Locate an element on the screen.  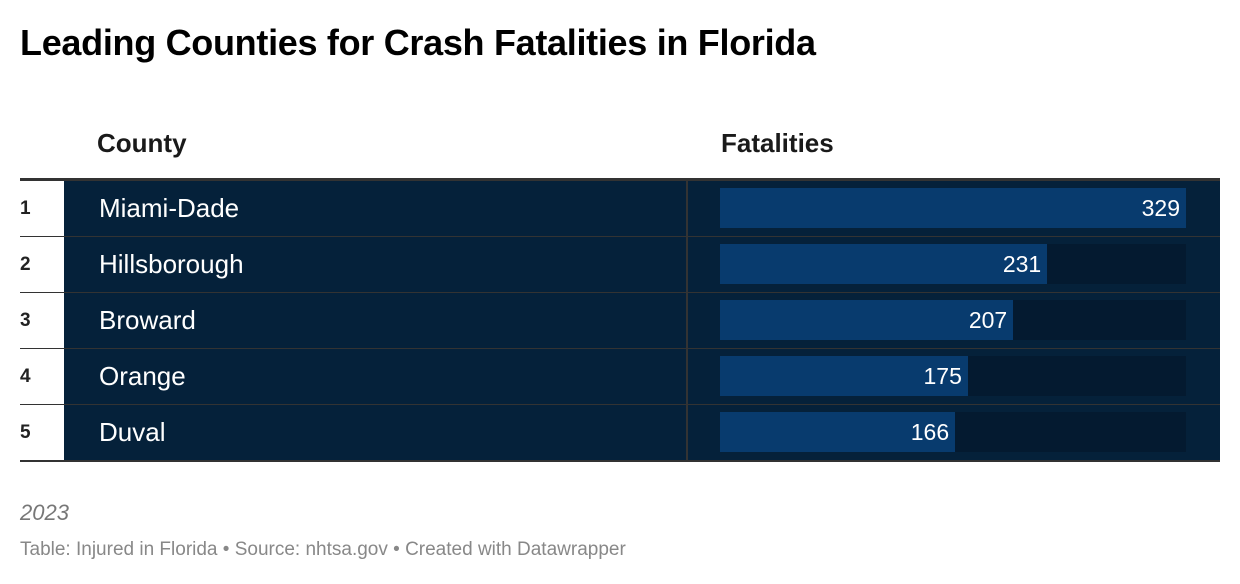
table-row: 2 Hillsborough 231 is located at coordinates (620, 265).